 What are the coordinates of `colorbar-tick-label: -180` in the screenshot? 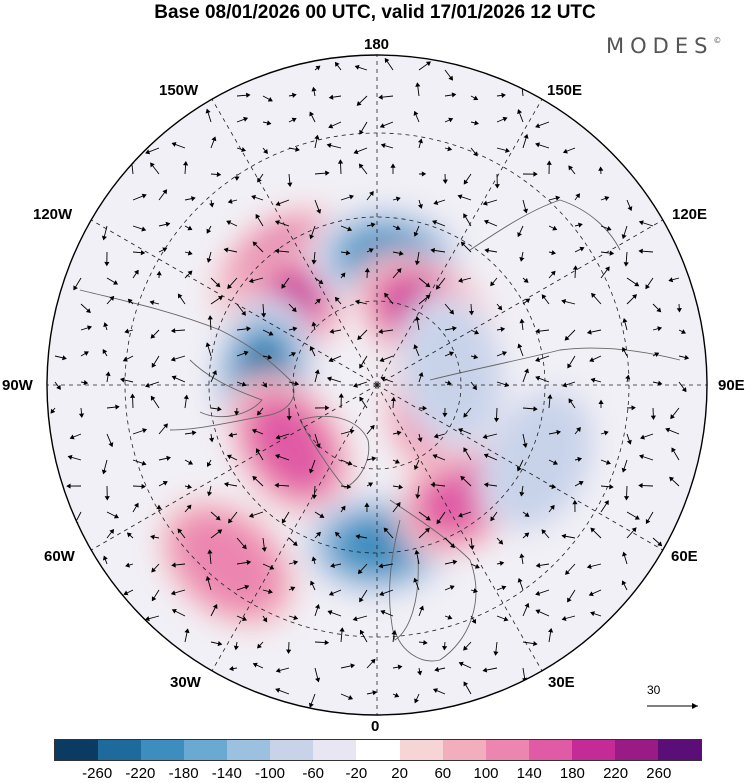 It's located at (183, 773).